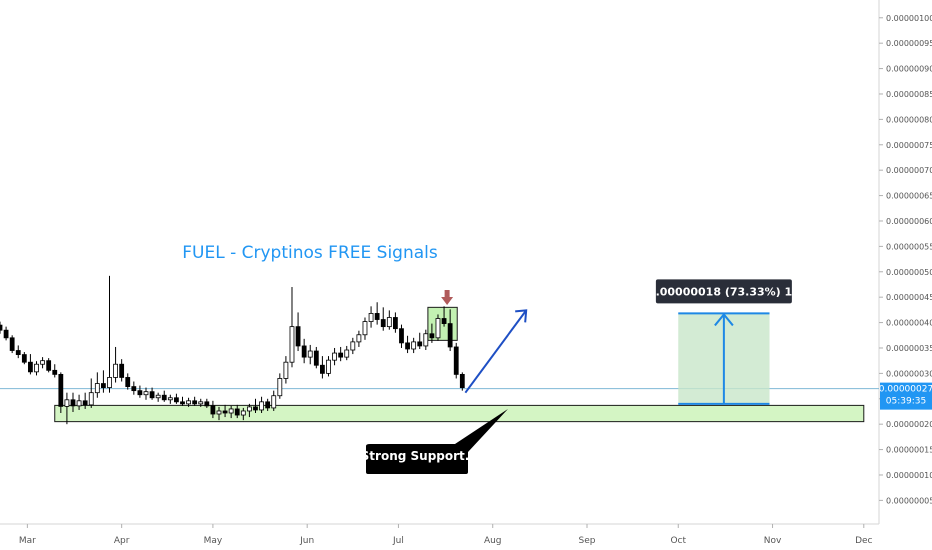  Describe the element at coordinates (909, 323) in the screenshot. I see `y-tick-label: 0.00000040` at that location.